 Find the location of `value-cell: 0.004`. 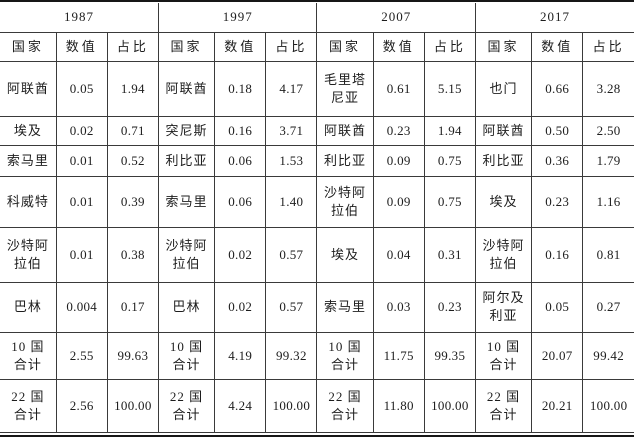

value-cell: 0.004 is located at coordinates (81, 307).